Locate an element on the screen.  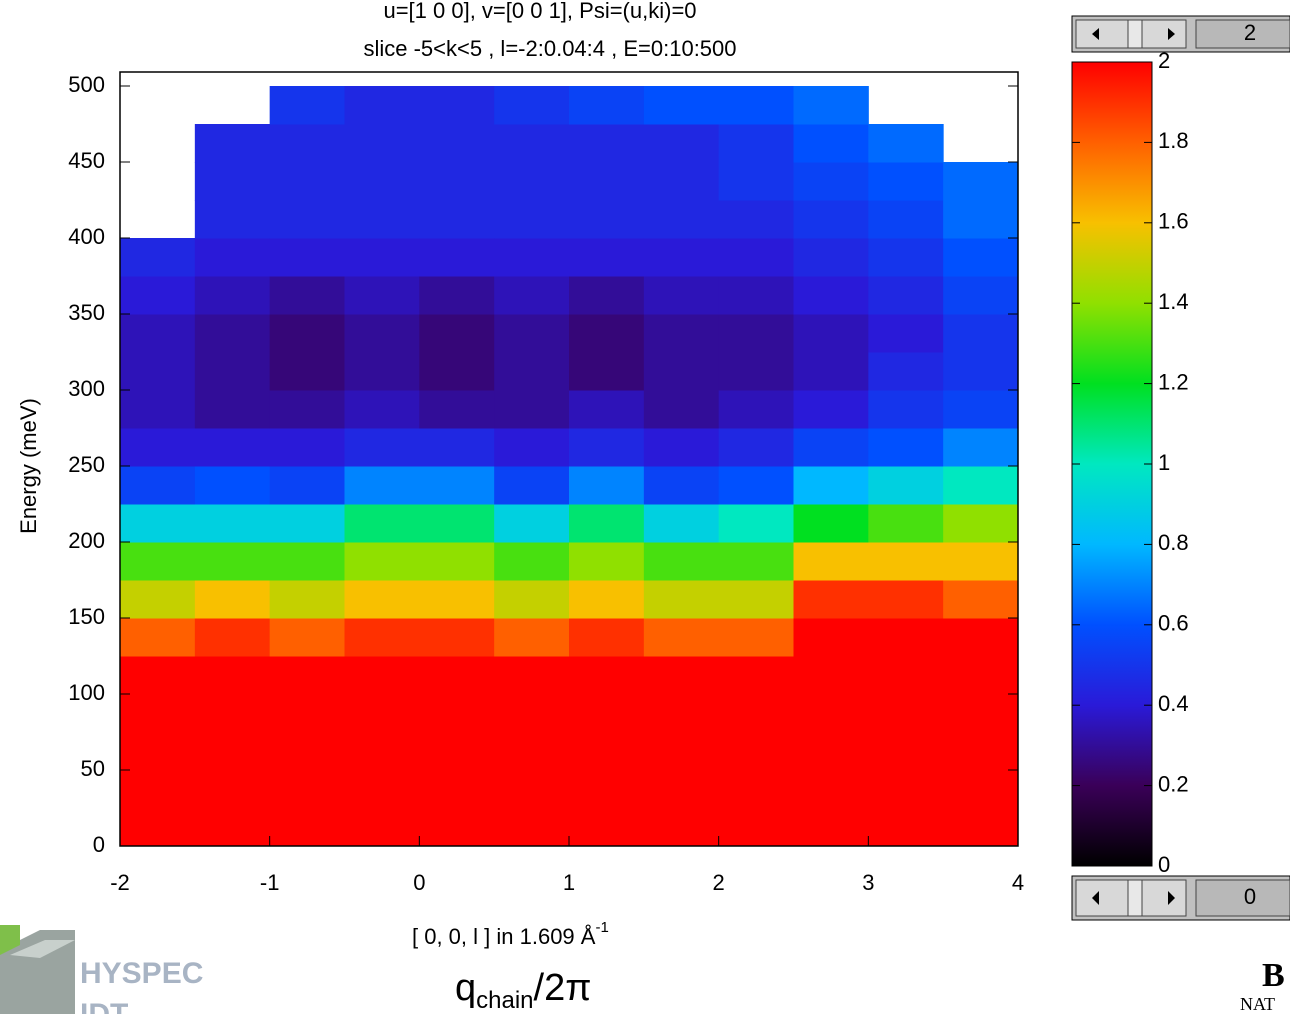
colorbar-tick-label: 0.4 is located at coordinates (1173, 703).